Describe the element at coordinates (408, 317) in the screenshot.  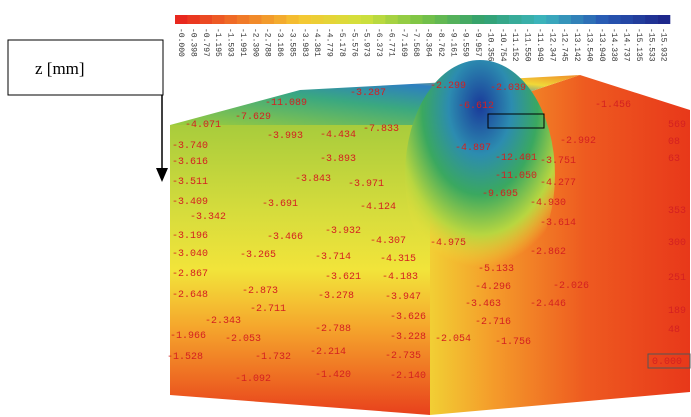
I see `contour-label: -3.626` at that location.